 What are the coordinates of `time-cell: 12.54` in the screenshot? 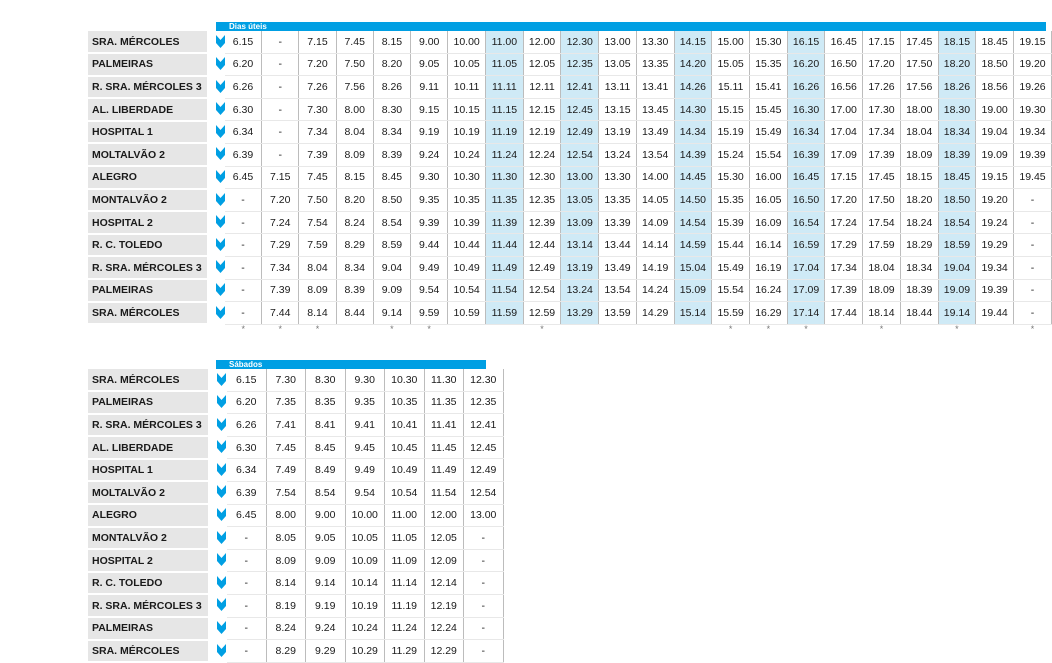 It's located at (483, 493).